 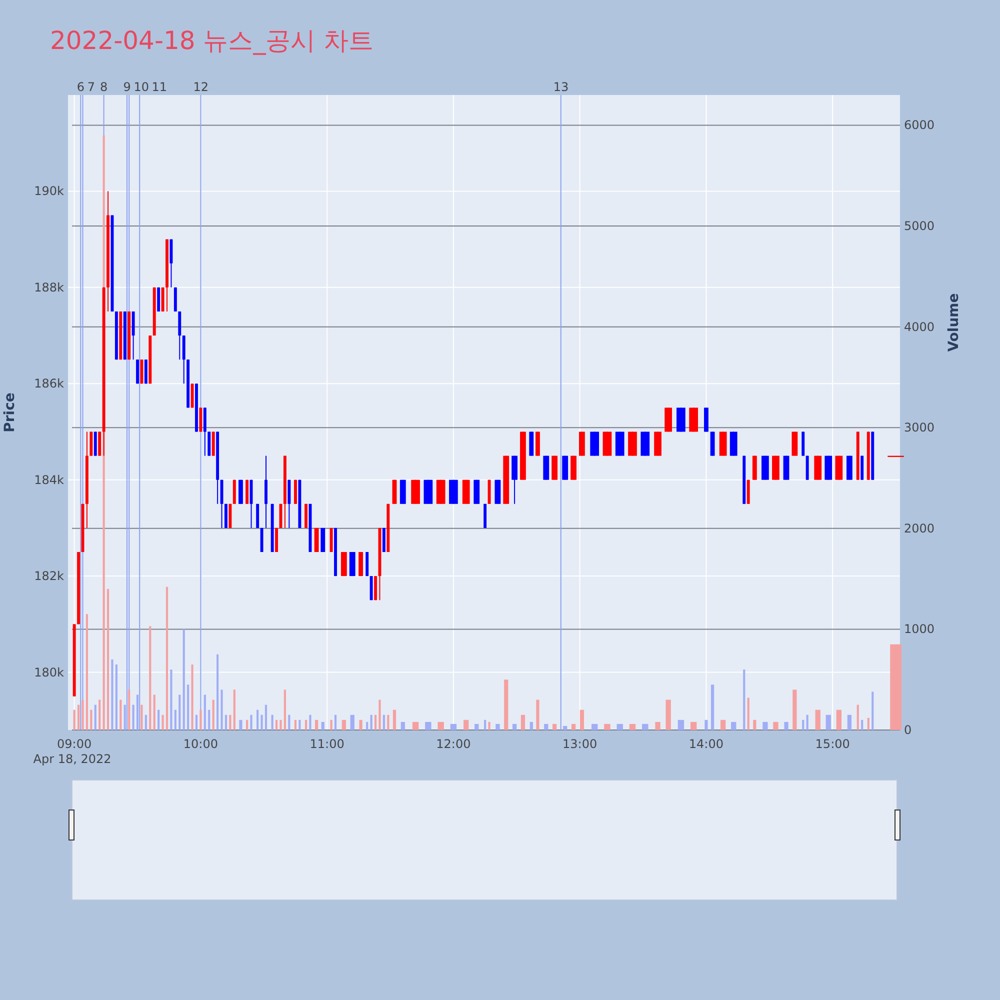 What do you see at coordinates (453, 744) in the screenshot?
I see `x-tick-label: 12:00` at bounding box center [453, 744].